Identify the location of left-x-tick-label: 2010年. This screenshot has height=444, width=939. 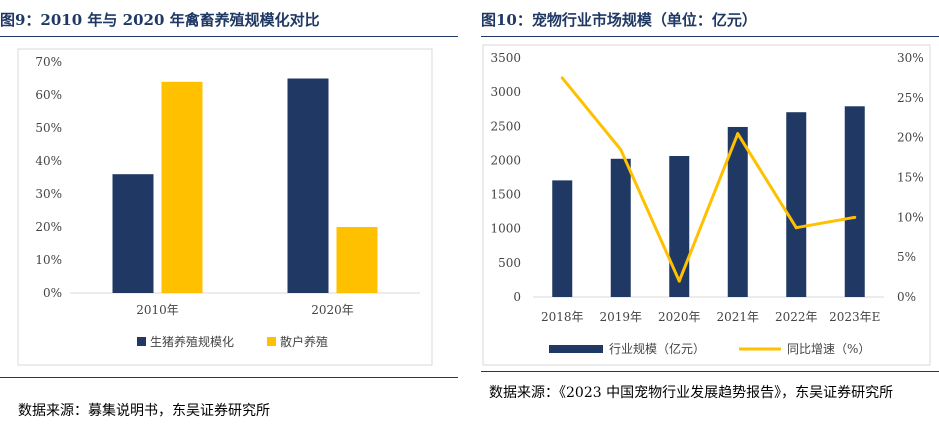
(157, 310).